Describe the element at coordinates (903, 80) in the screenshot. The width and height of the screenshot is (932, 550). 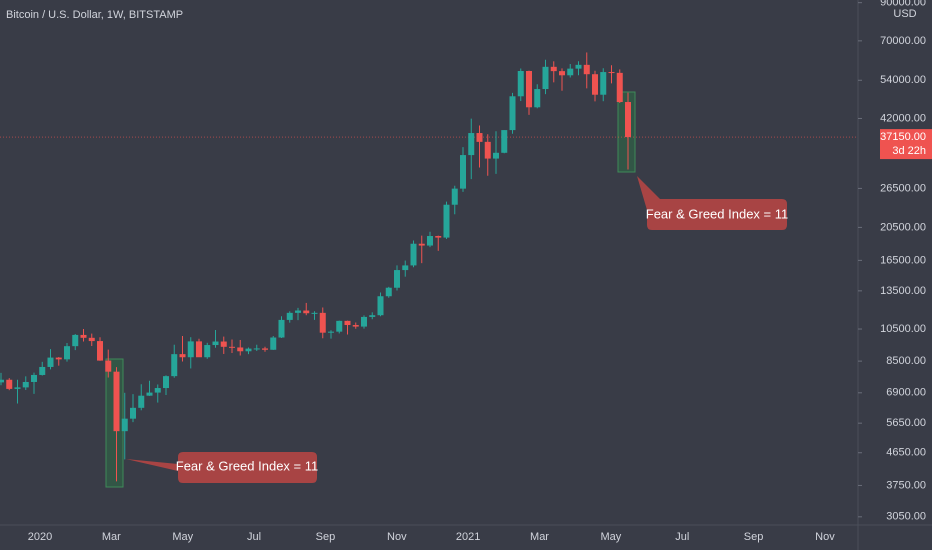
I see `y-tick-label: 54000.00` at that location.